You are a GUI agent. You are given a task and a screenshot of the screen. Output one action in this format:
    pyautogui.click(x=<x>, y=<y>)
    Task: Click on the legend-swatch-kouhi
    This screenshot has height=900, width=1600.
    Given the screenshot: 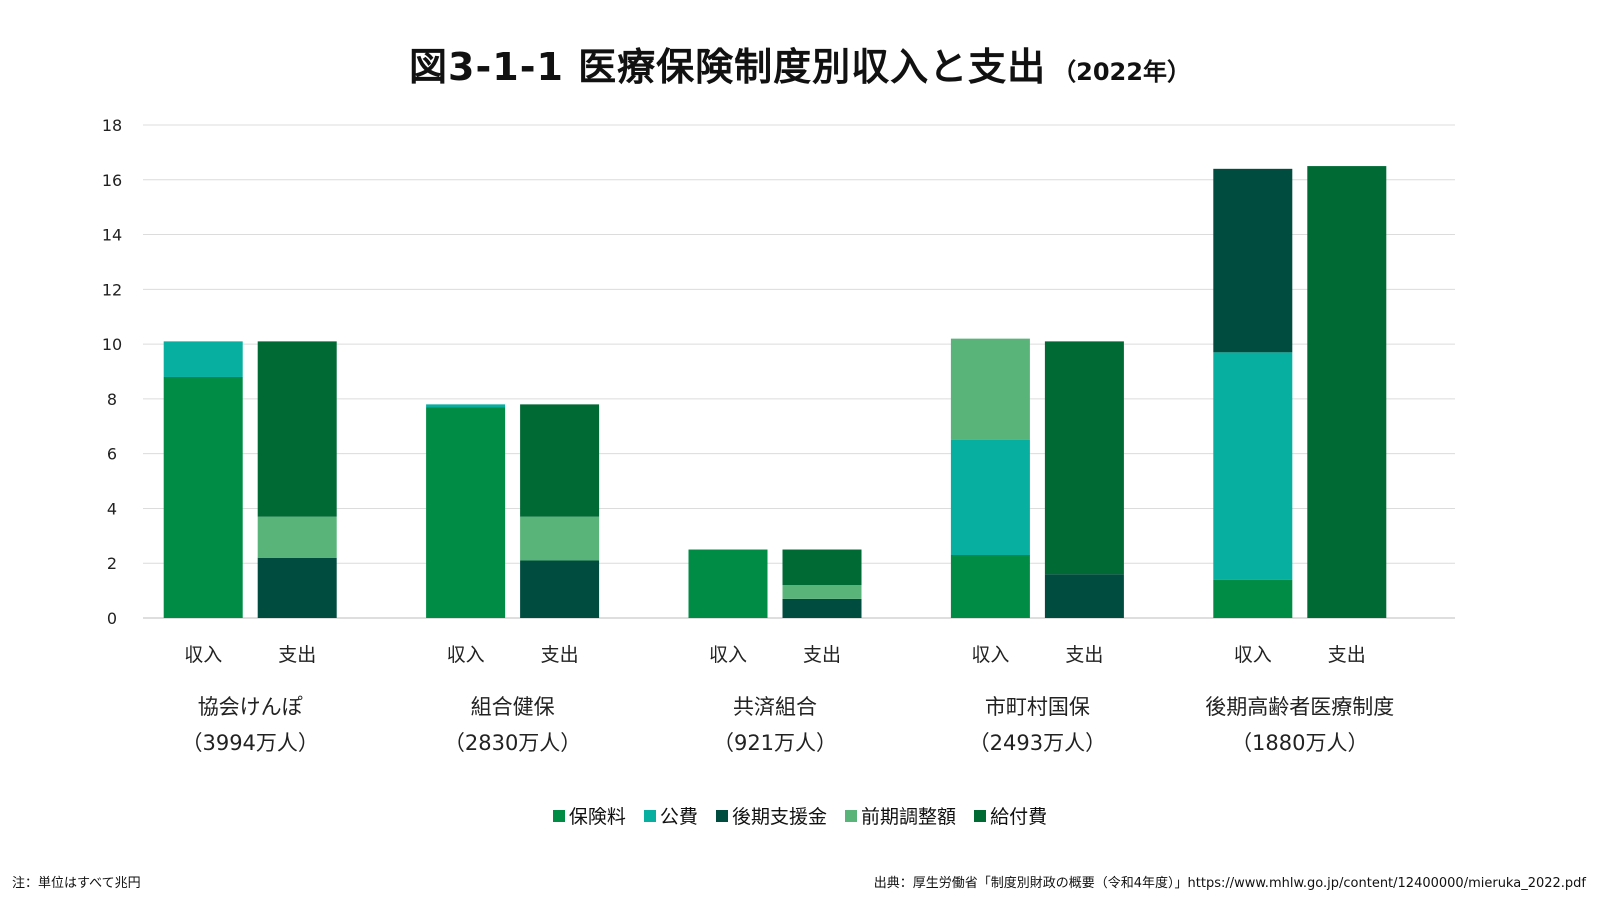 What is the action you would take?
    pyautogui.click(x=649, y=816)
    